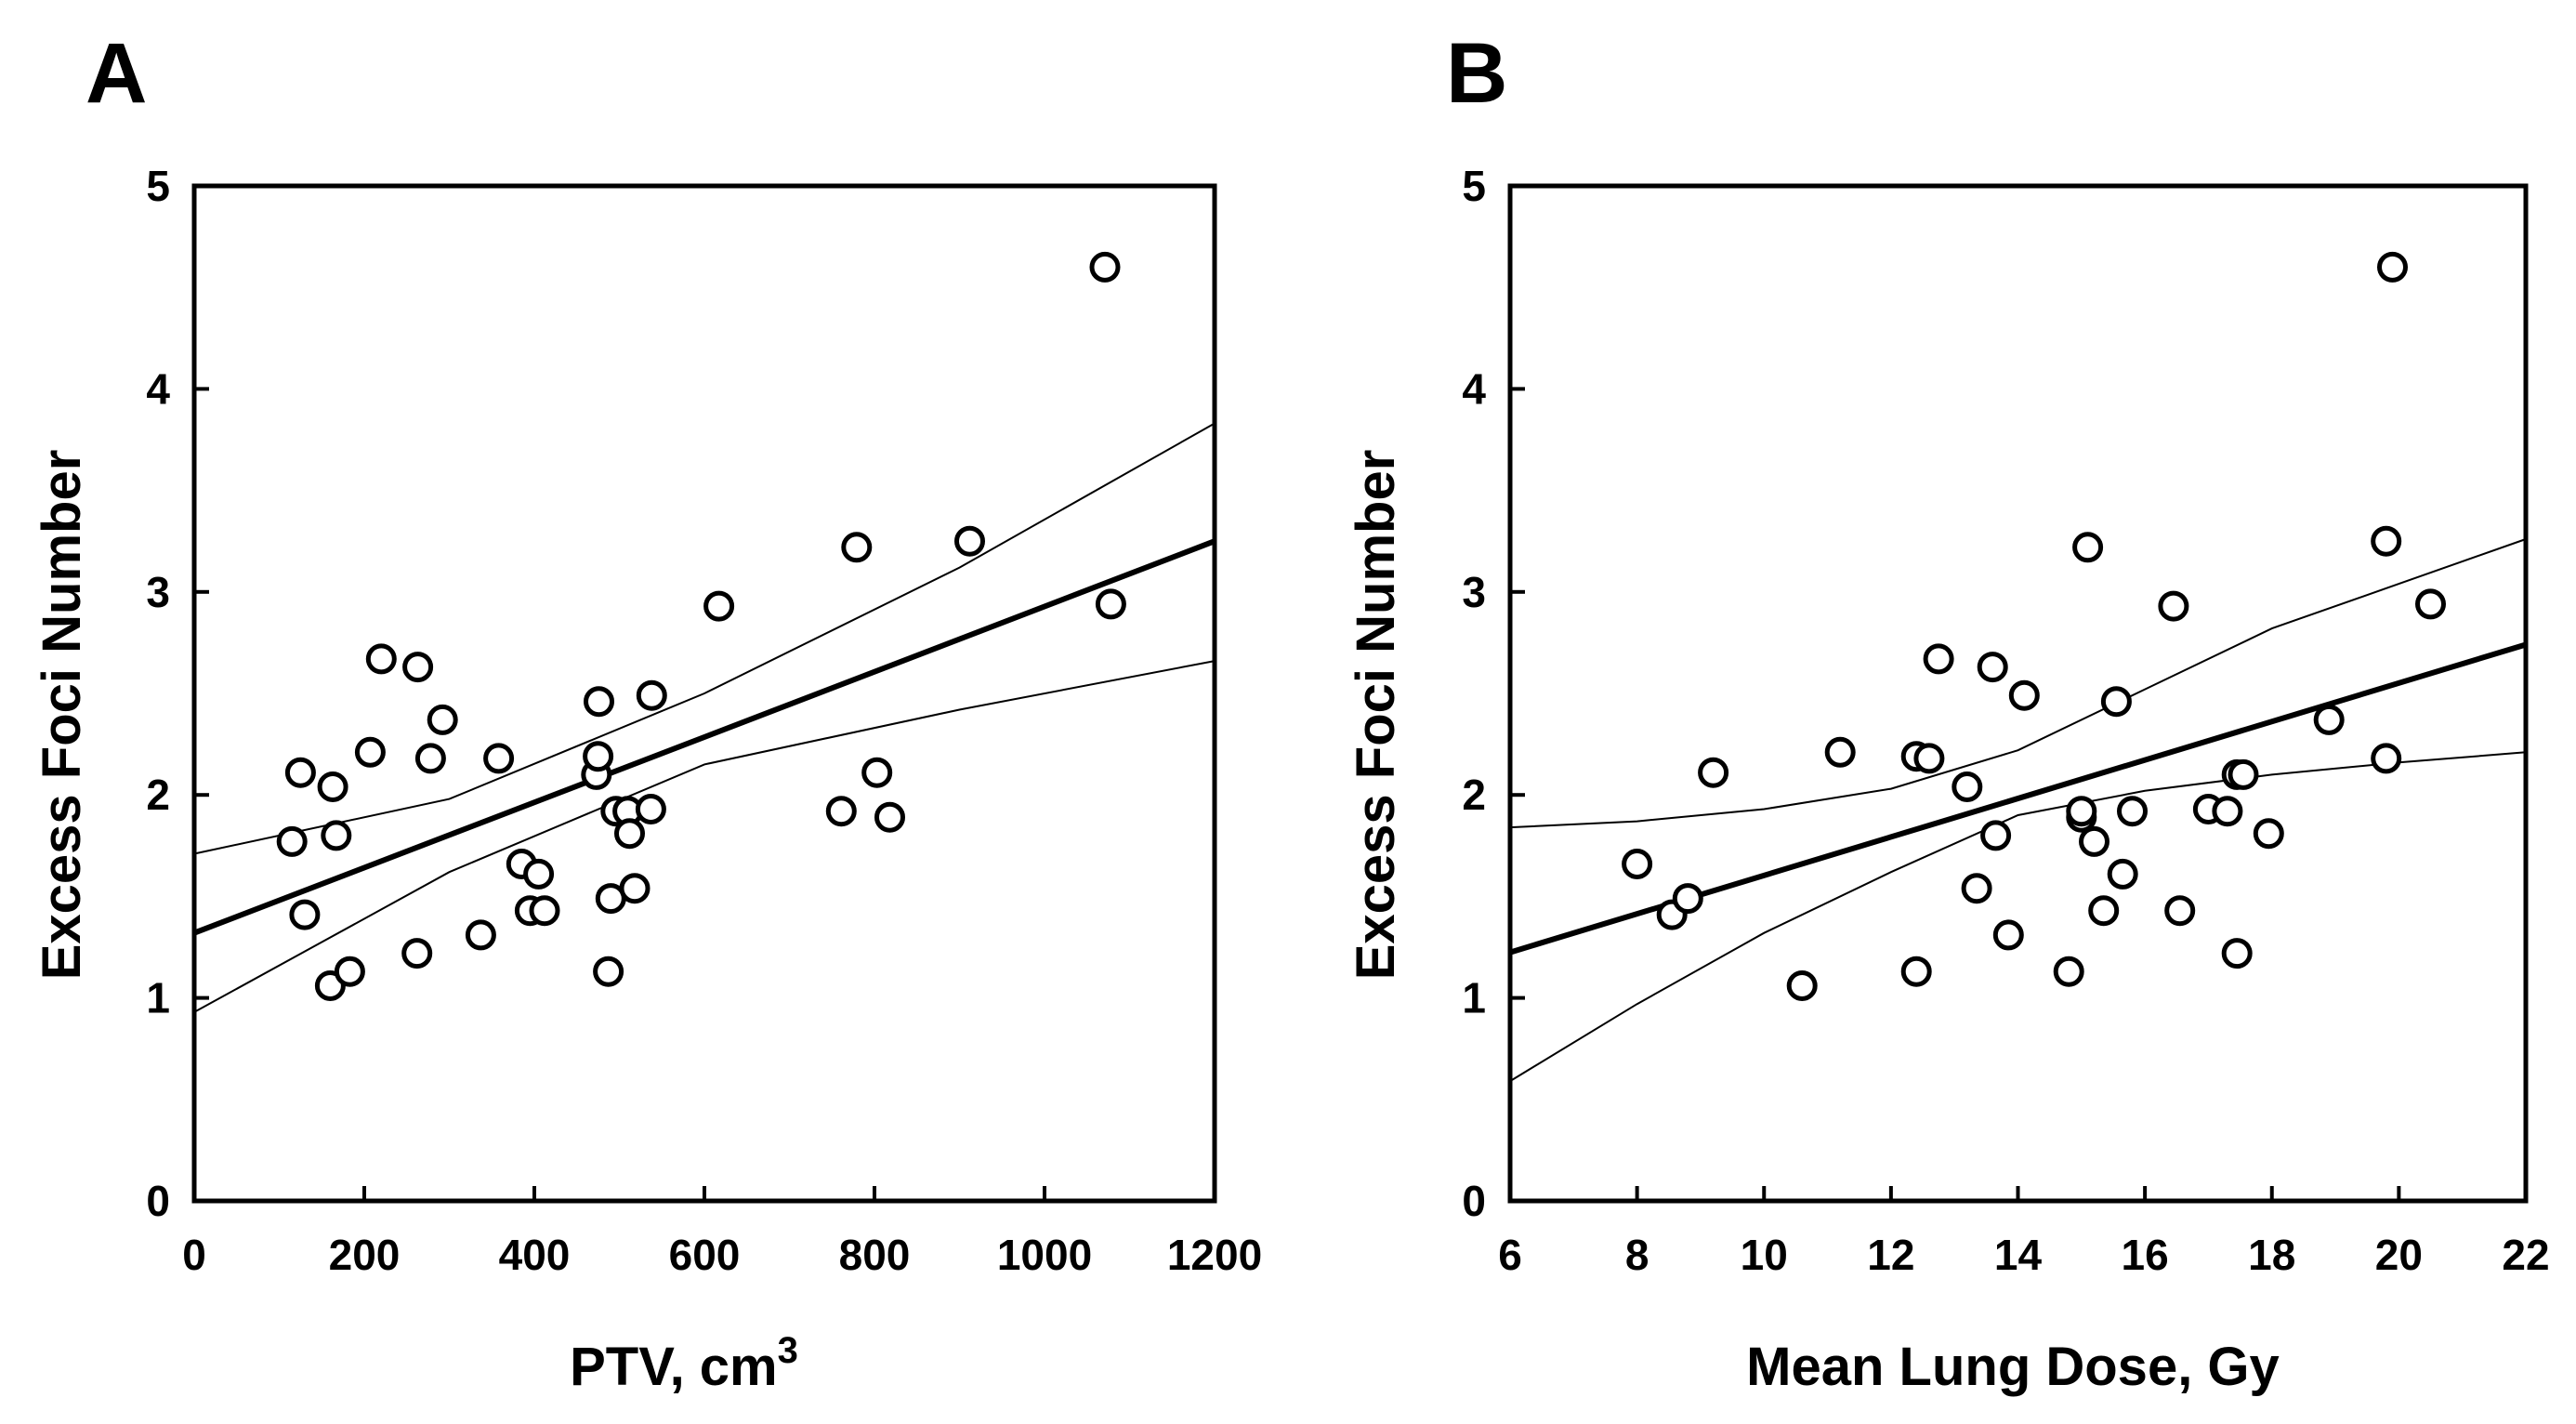 The height and width of the screenshot is (1424, 2576). What do you see at coordinates (62, 715) in the screenshot?
I see `panel-a-y-axis-label: Excess Foci Number` at bounding box center [62, 715].